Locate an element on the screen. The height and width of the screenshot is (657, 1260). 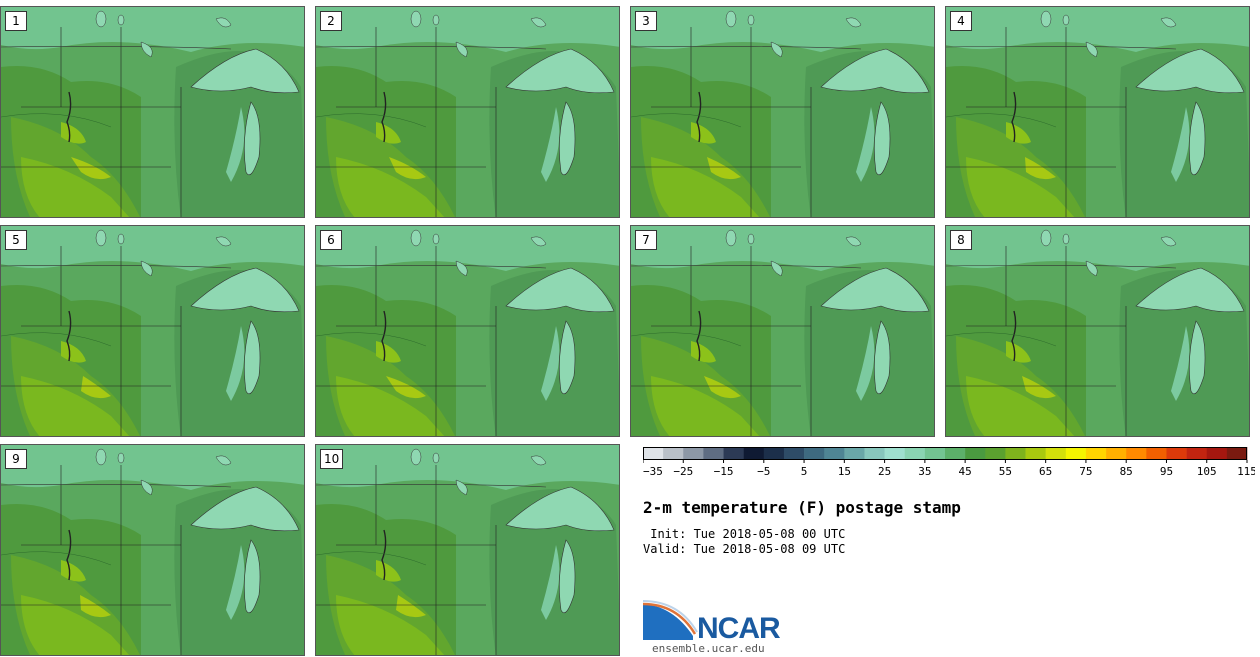
colorbar-tick-label: 5 is located at coordinates (804, 471).